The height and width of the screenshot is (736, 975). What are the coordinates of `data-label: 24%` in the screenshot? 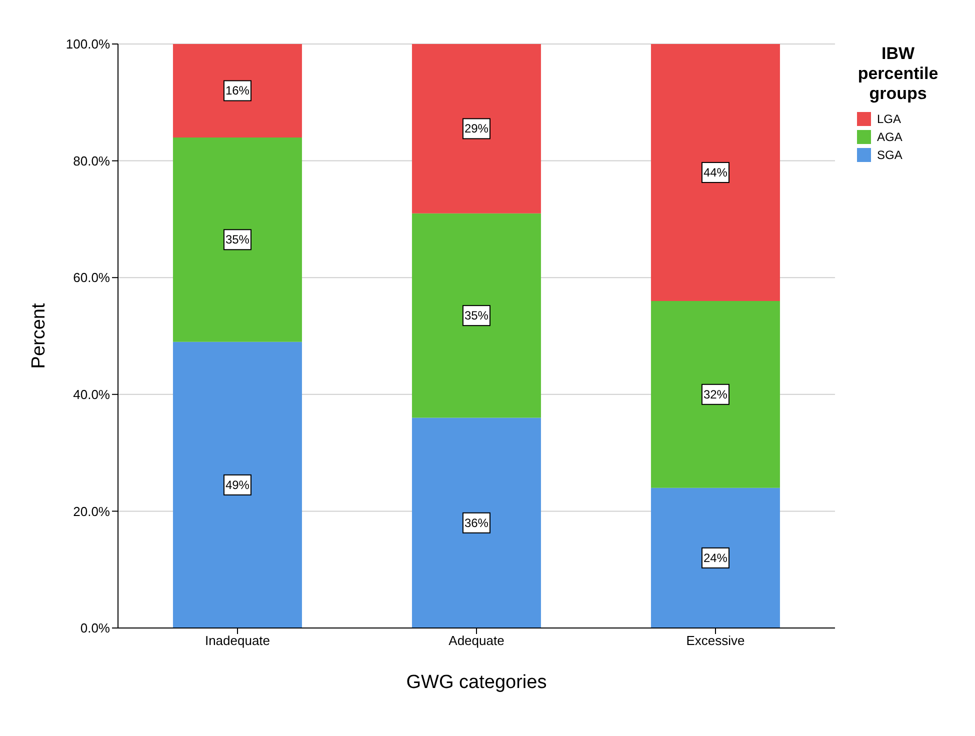 It's located at (715, 557).